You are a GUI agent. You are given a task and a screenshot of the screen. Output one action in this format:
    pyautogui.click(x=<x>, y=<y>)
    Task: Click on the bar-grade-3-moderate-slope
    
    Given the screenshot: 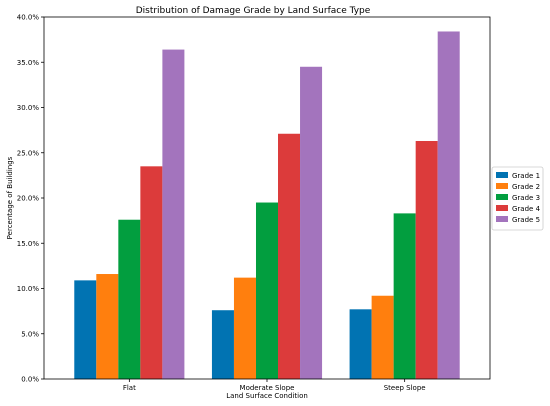 What is the action you would take?
    pyautogui.click(x=267, y=290)
    